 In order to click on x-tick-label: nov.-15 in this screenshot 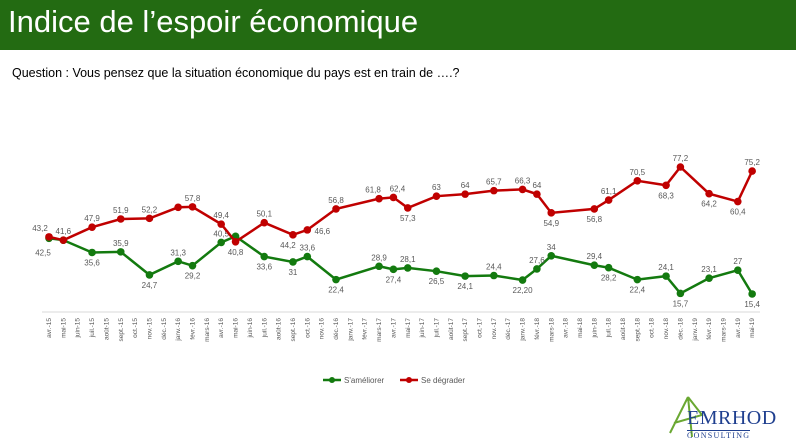, I will do `click(149, 329)`.